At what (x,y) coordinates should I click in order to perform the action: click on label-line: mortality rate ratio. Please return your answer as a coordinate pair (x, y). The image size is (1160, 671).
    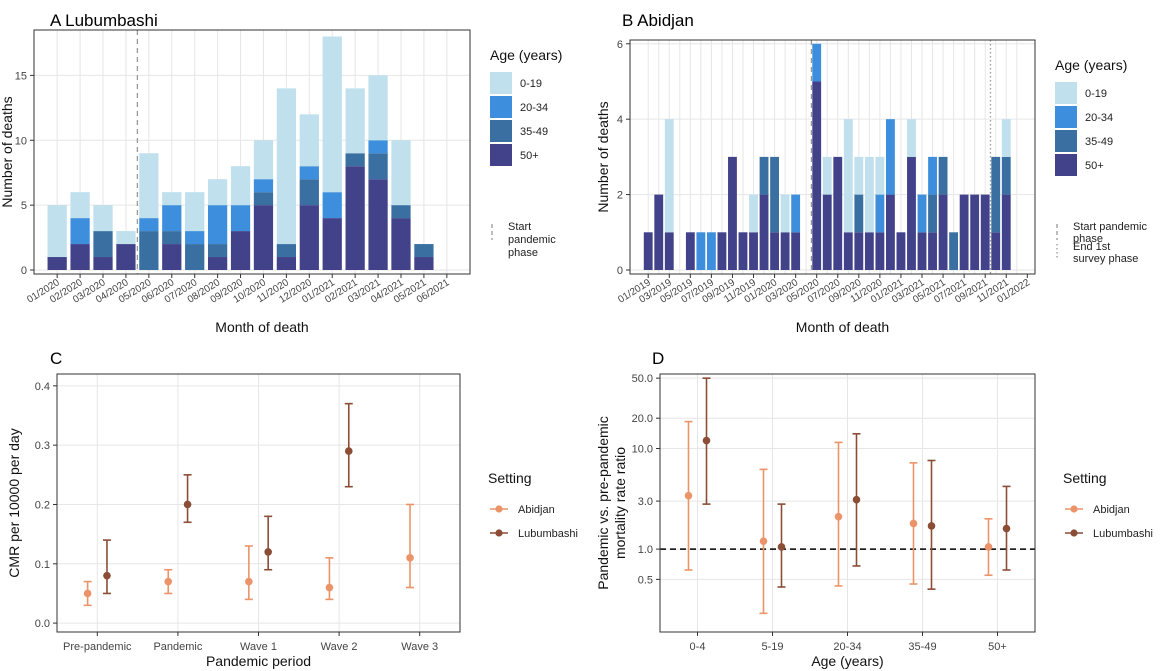
    Looking at the image, I should click on (620, 503).